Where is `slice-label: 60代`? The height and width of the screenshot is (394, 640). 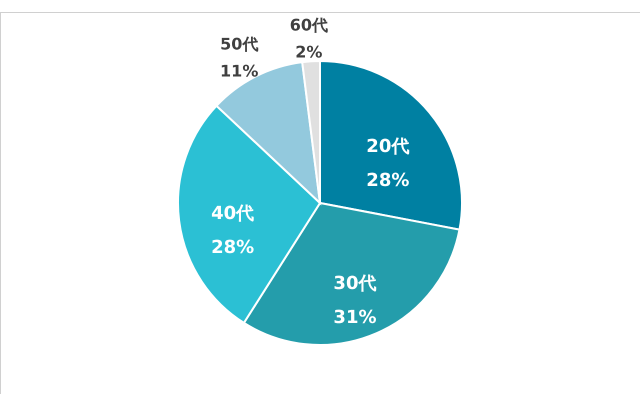 slice-label: 60代 is located at coordinates (309, 24).